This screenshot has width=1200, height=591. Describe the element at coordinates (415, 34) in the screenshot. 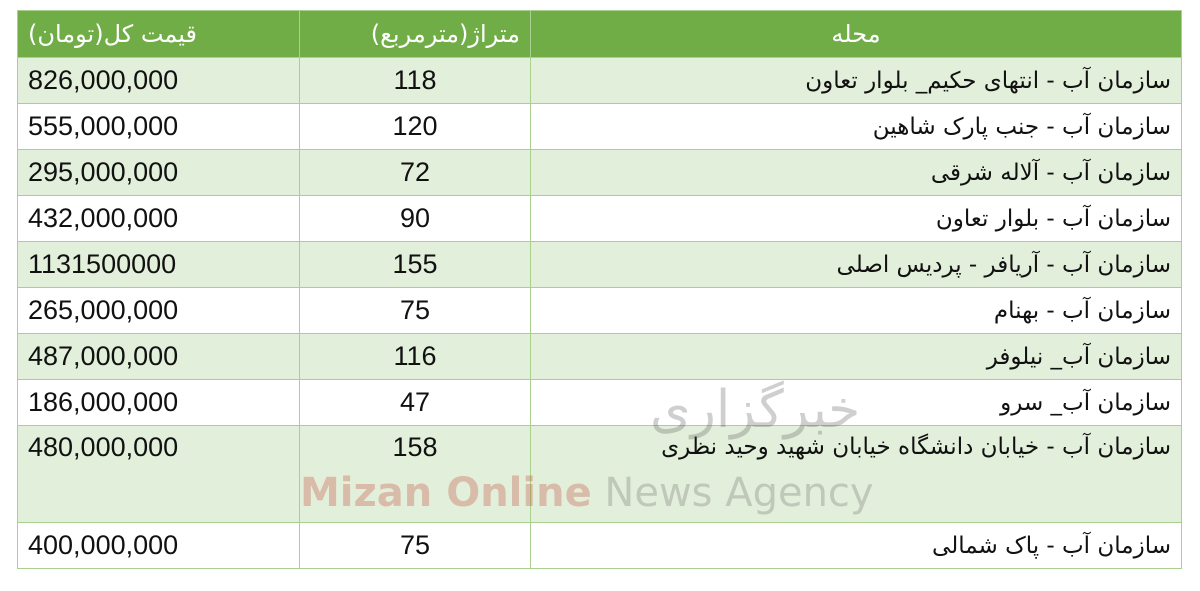

I see `header-area: متراژ(مترمربع)` at that location.